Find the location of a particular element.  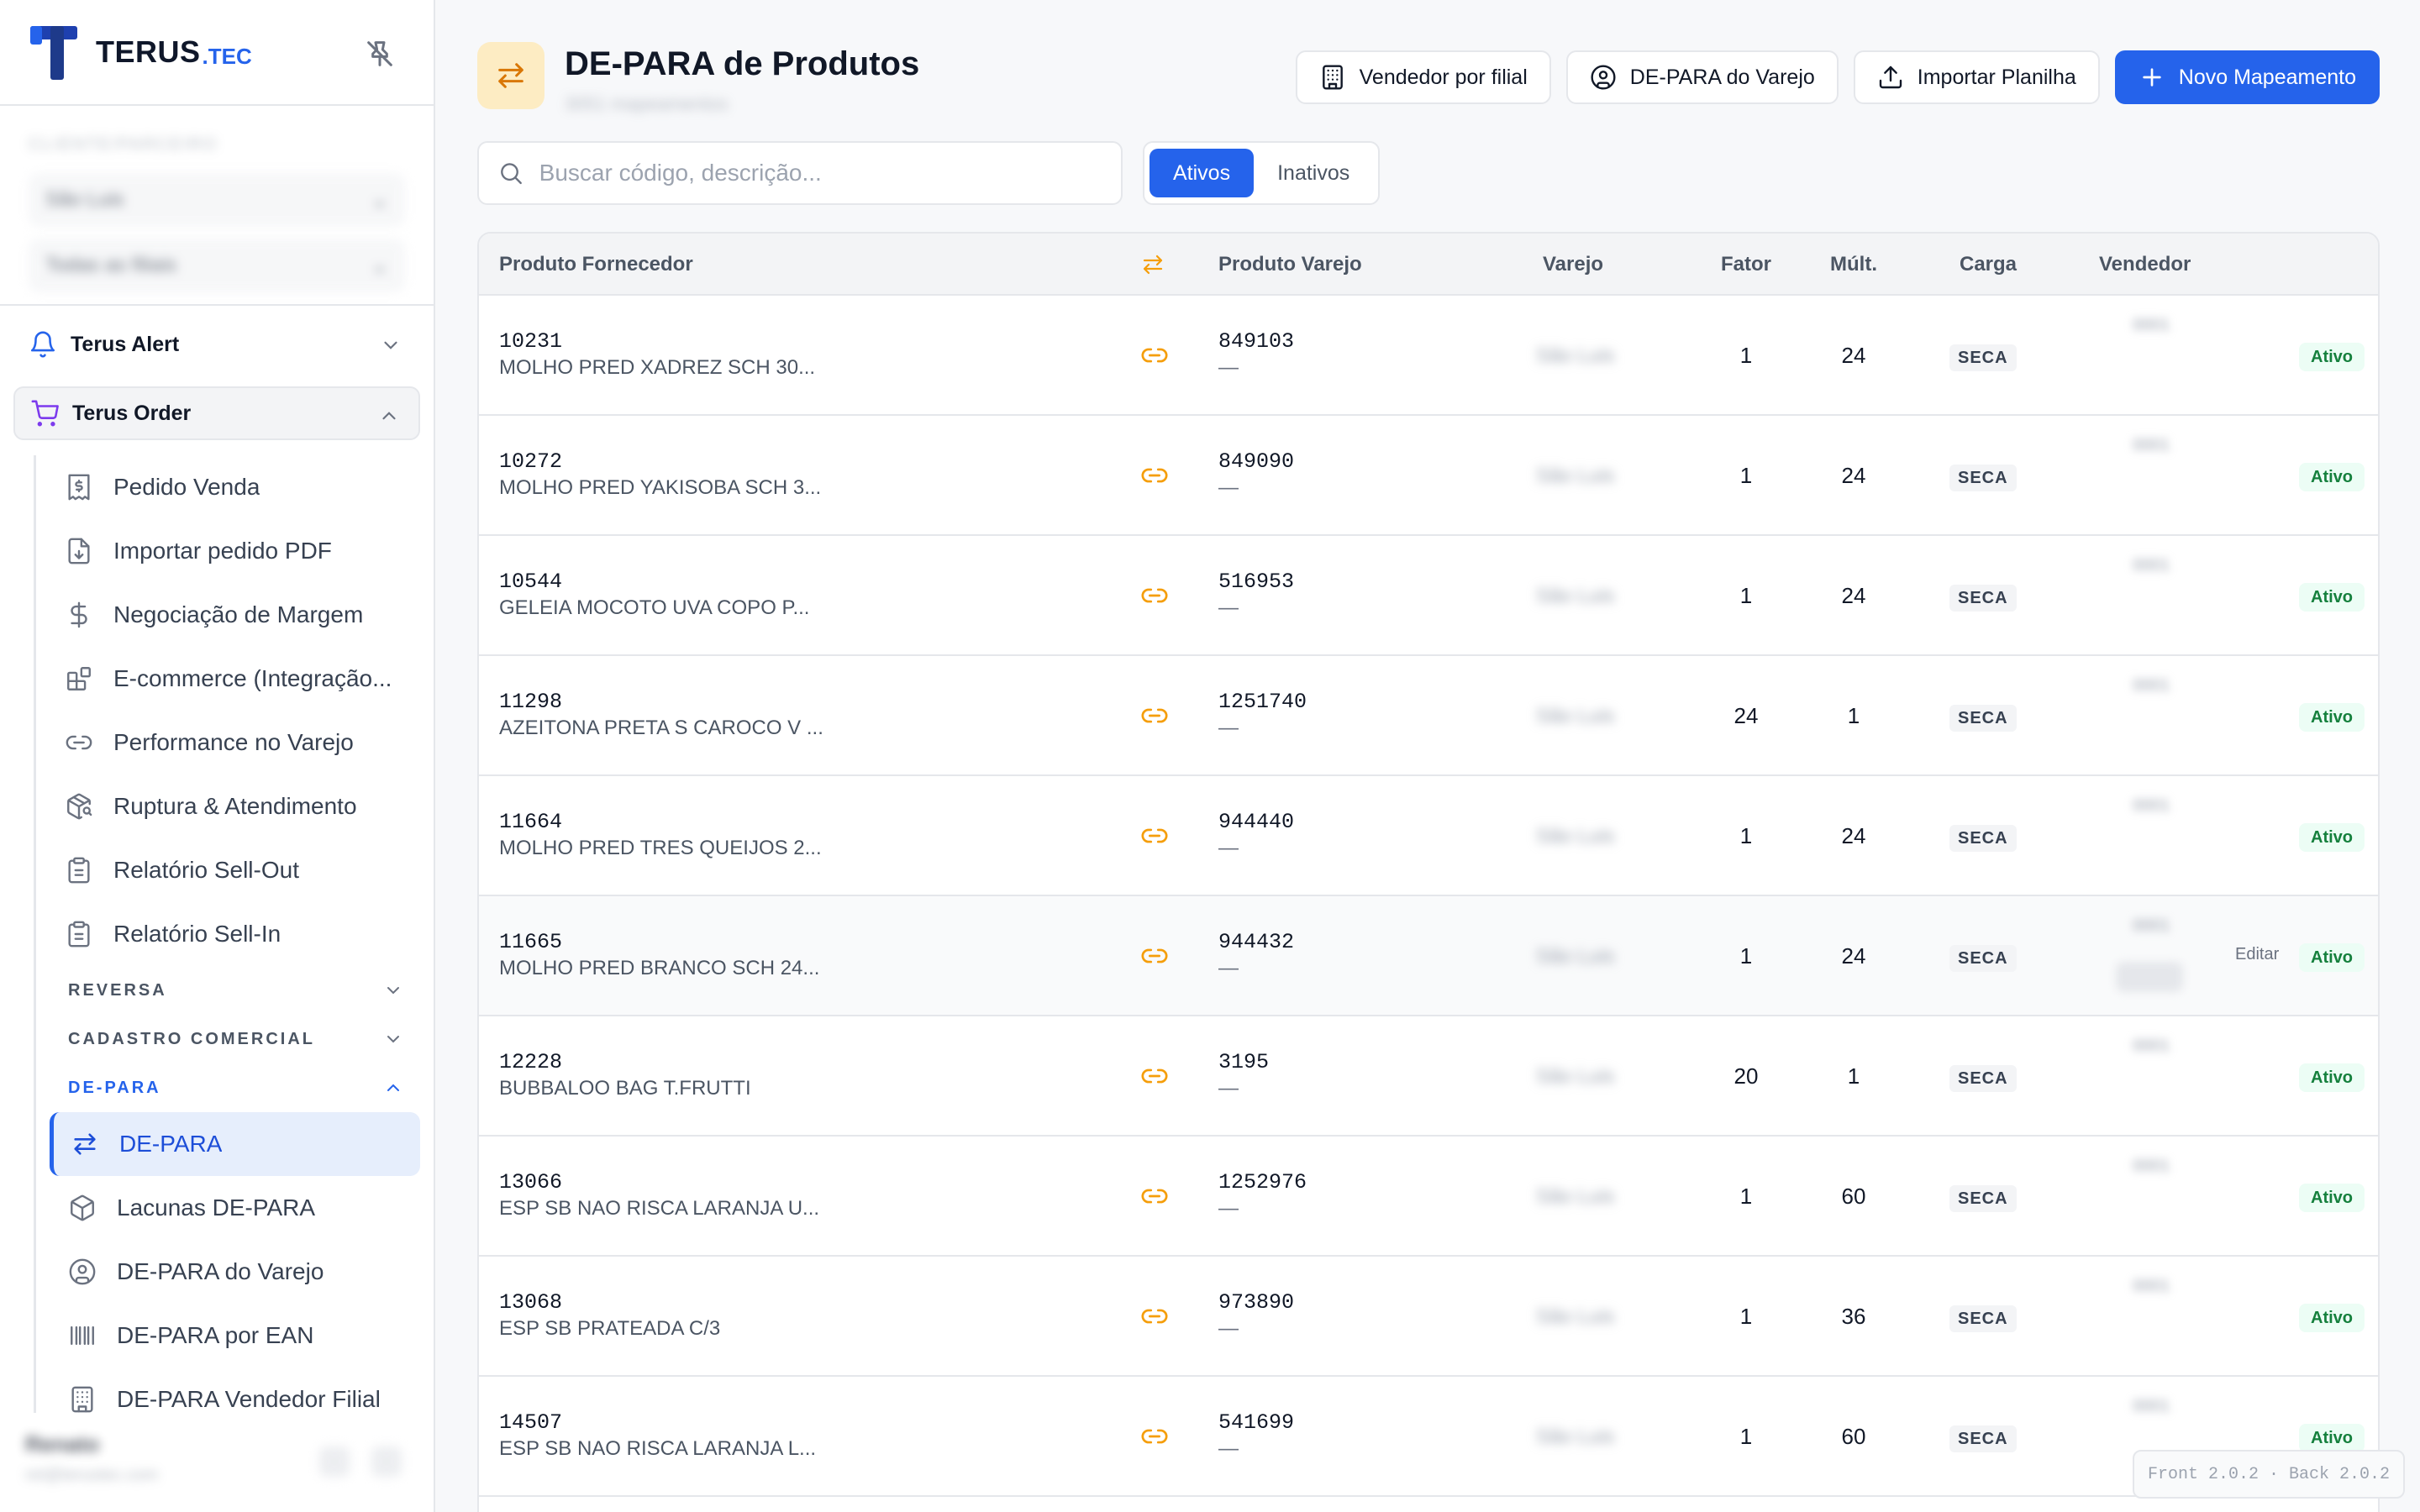

sidebar-item-lacunas-depara: Lacunas DE-PARA is located at coordinates (235, 1208).